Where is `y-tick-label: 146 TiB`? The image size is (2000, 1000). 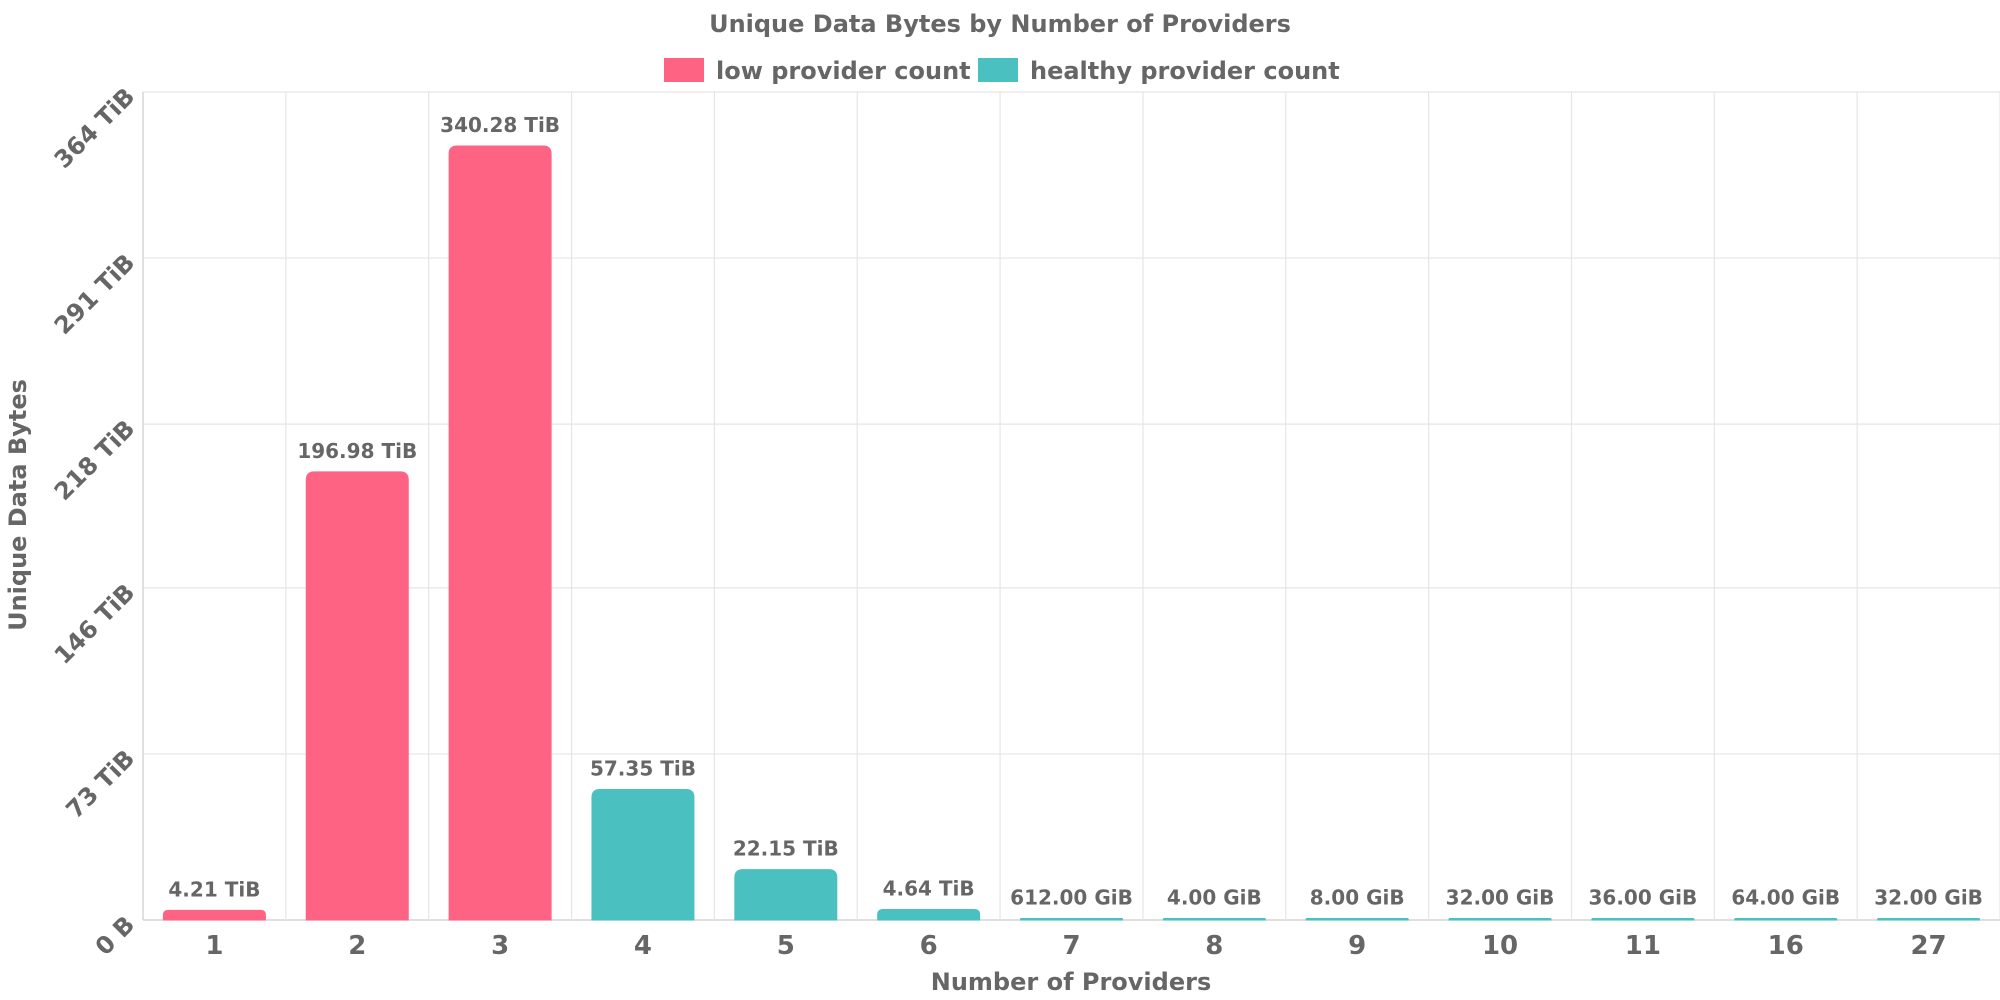
y-tick-label: 146 TiB is located at coordinates (94, 623).